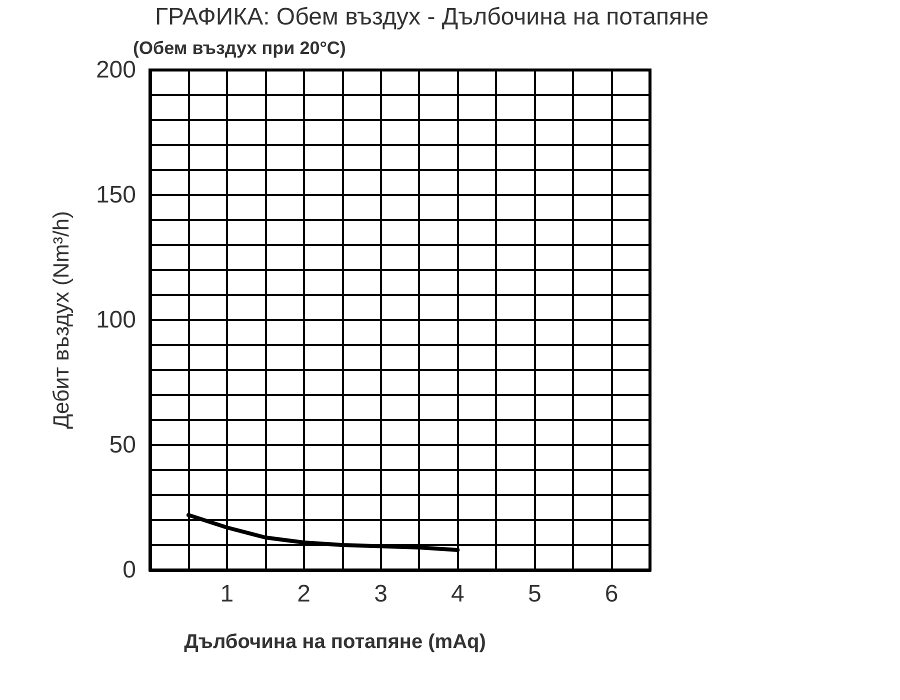 This screenshot has height=700, width=900. I want to click on x-axis-title: Дълбочина на потапяне (mAq), so click(335, 642).